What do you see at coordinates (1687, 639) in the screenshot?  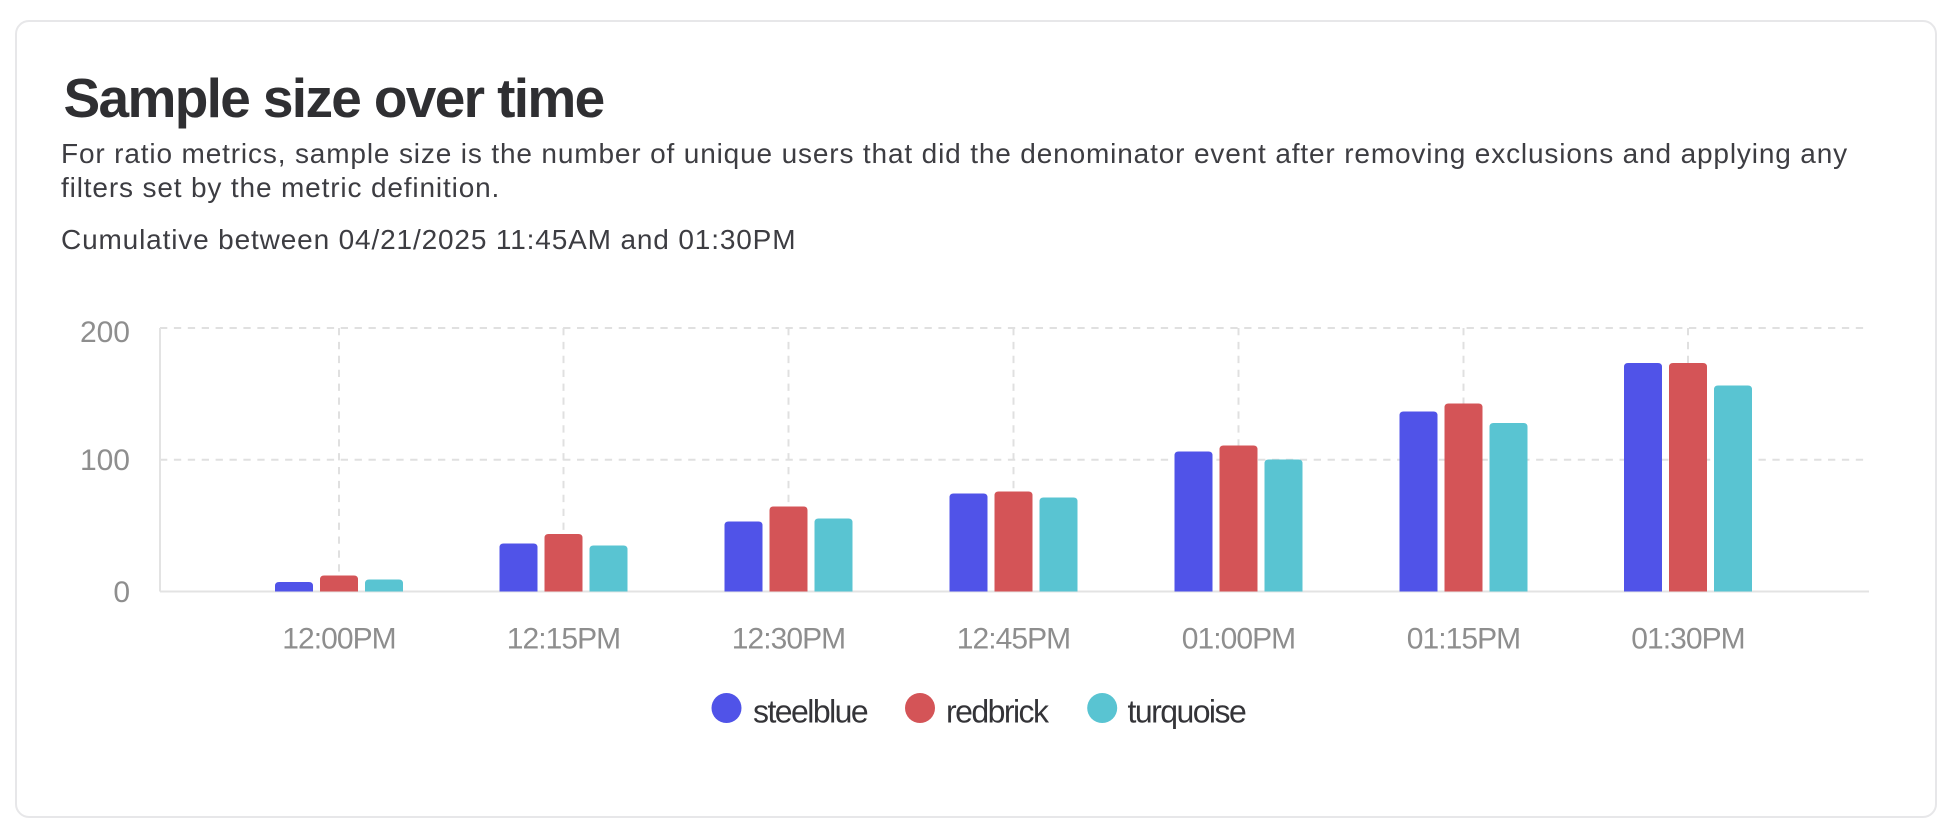 I see `svg-text: 01:30PM` at bounding box center [1687, 639].